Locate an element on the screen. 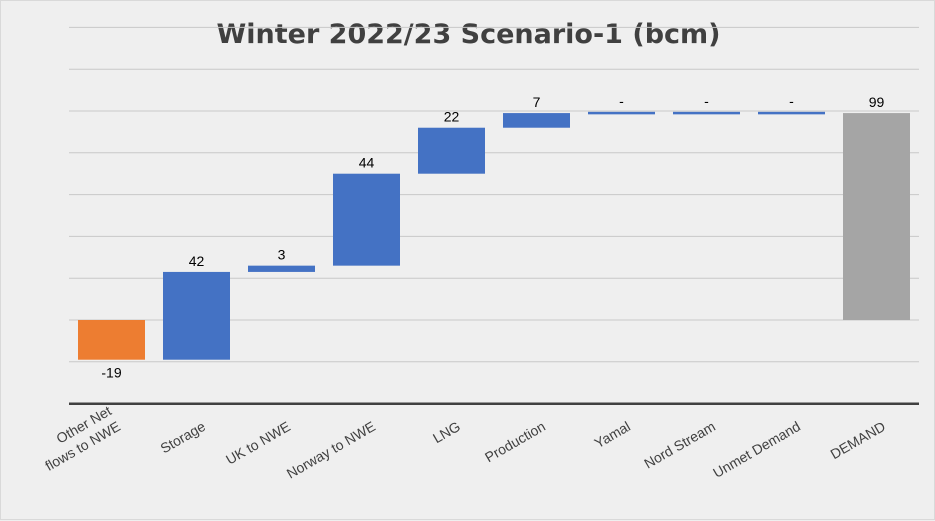 This screenshot has height=521, width=935. data-label-uk-to-nwe: 3 is located at coordinates (282, 255).